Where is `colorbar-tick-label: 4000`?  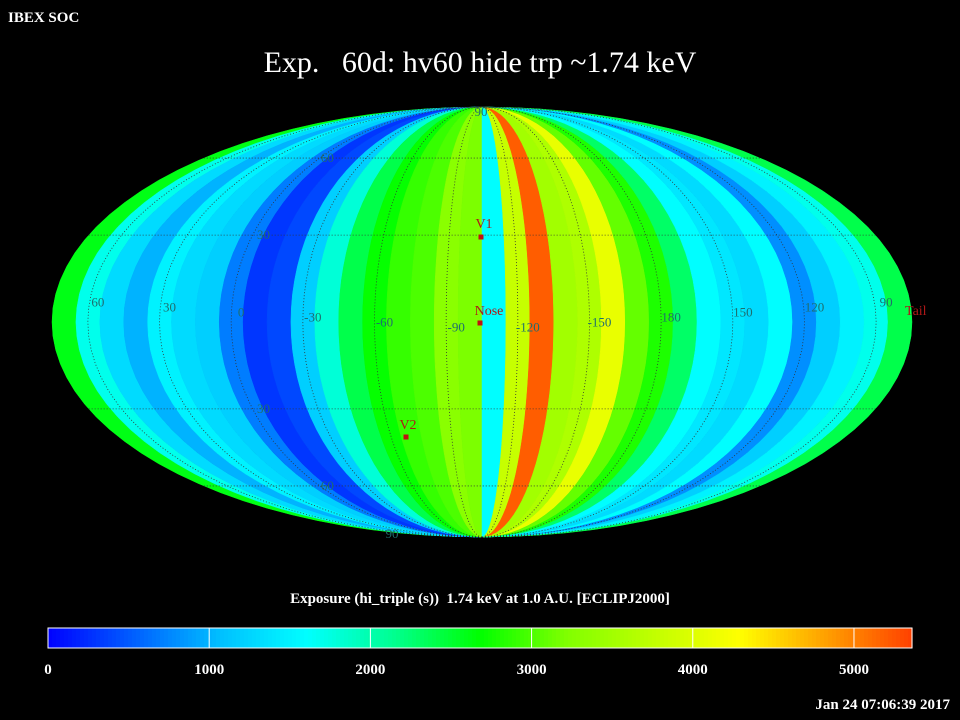 colorbar-tick-label: 4000 is located at coordinates (693, 670).